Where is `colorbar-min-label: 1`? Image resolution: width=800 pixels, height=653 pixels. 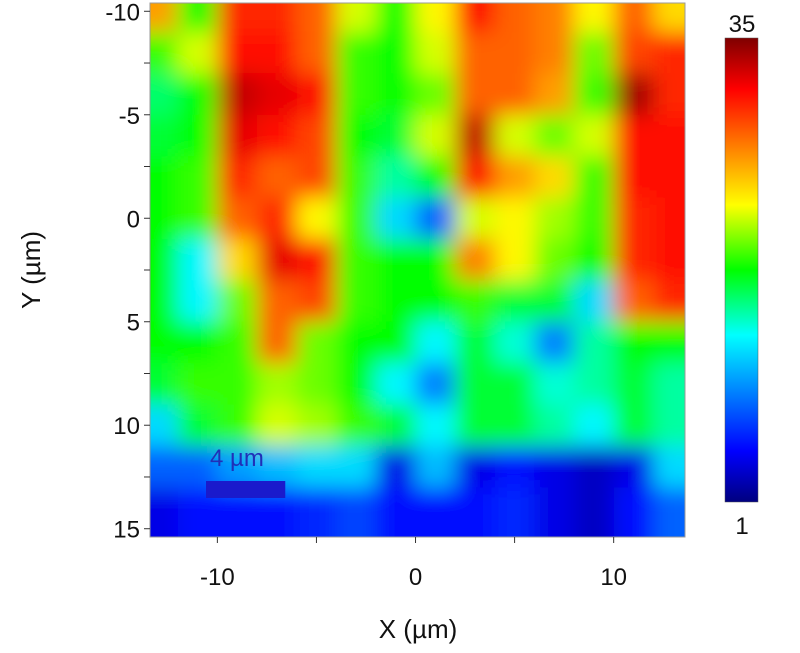
colorbar-min-label: 1 is located at coordinates (741, 526).